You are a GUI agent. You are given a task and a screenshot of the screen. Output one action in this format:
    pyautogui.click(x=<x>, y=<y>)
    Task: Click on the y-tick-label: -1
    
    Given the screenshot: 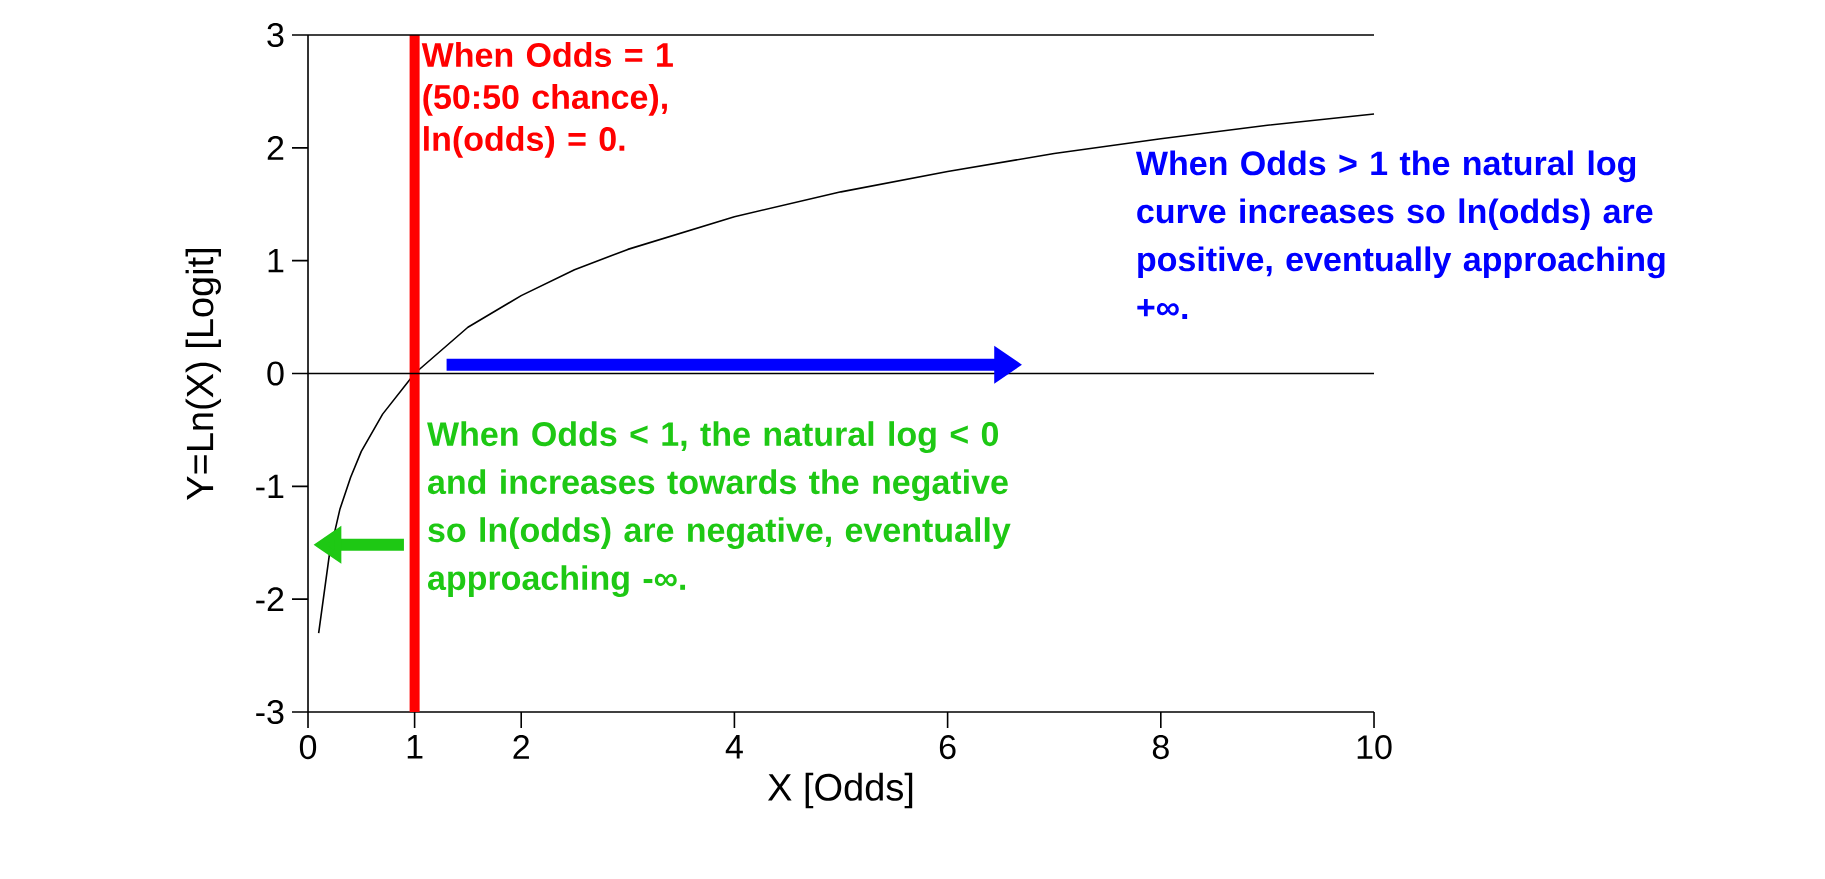 What is the action you would take?
    pyautogui.click(x=270, y=486)
    